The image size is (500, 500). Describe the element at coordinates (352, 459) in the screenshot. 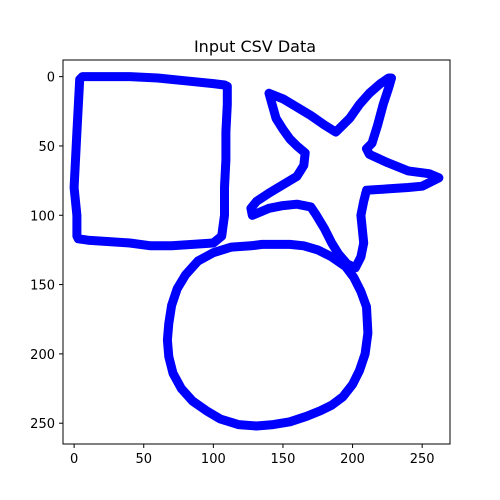

I see `x-tick-label: 200` at that location.